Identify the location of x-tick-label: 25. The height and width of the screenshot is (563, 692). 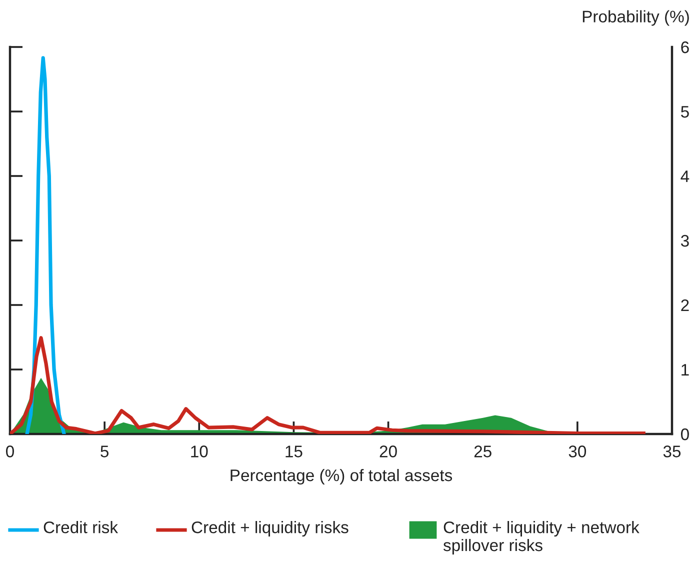
(483, 452).